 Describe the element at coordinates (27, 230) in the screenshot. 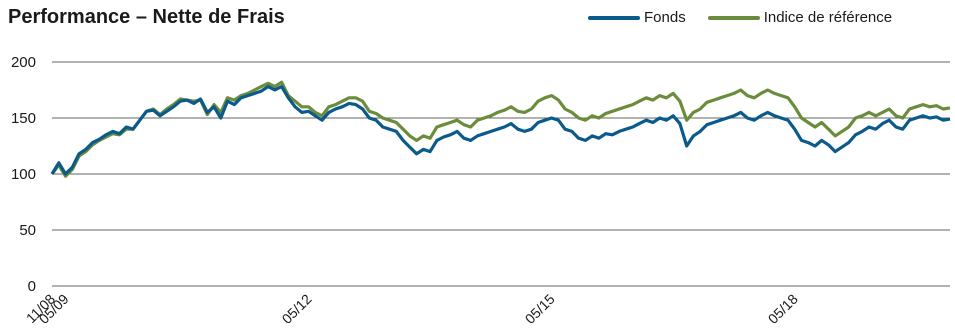

I see `y-tick-label-50: 50` at that location.